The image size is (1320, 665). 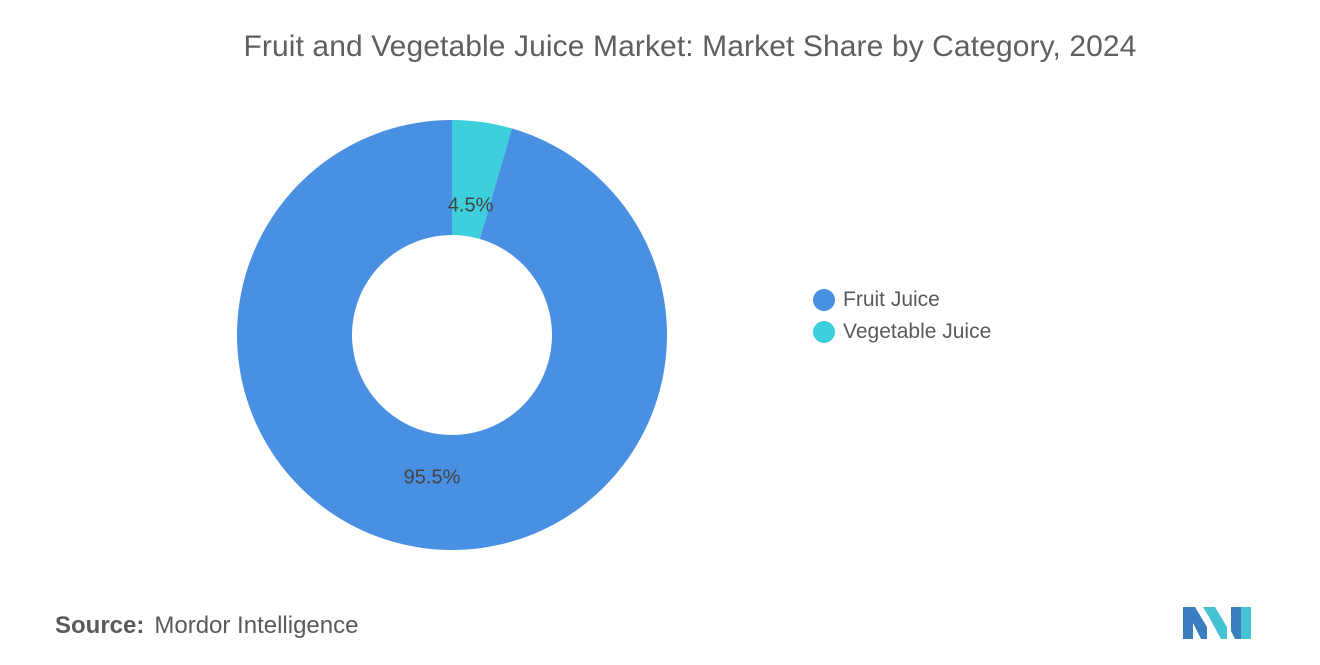 I want to click on logo-shape-left, so click(x=1195, y=623).